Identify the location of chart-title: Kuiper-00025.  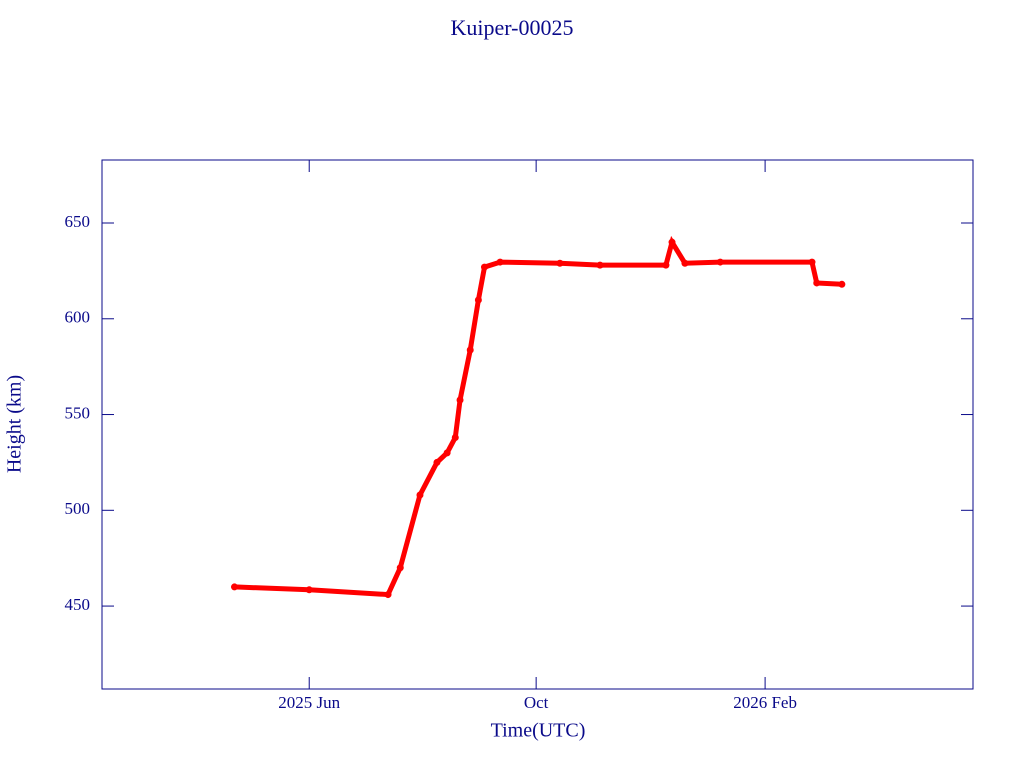
(512, 27).